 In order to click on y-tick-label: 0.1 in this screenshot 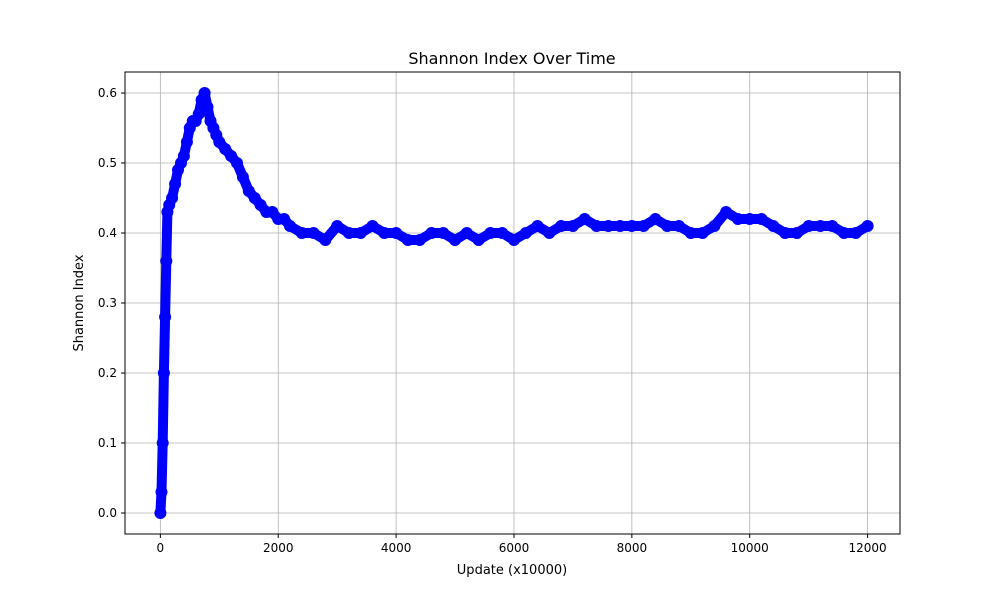, I will do `click(107, 443)`.